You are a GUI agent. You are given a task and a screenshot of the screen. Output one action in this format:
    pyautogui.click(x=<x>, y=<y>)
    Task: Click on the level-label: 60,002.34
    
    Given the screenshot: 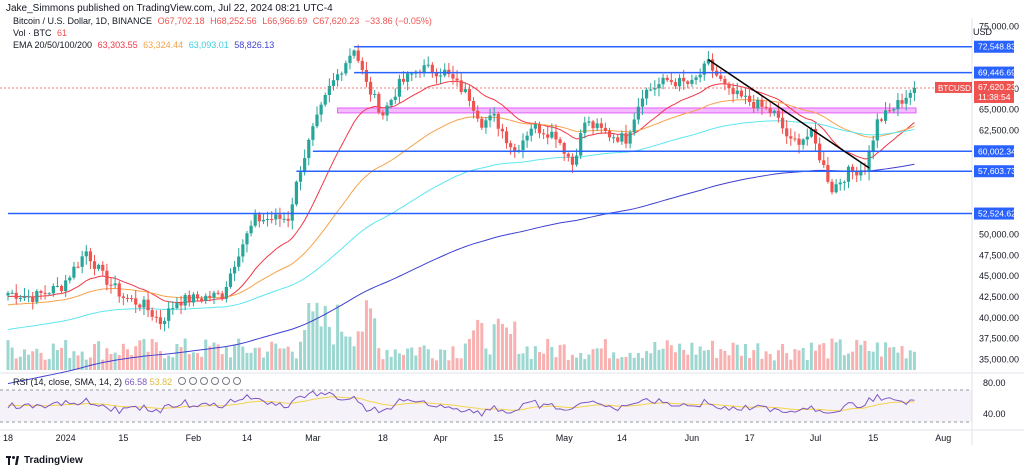 What is the action you would take?
    pyautogui.click(x=997, y=151)
    